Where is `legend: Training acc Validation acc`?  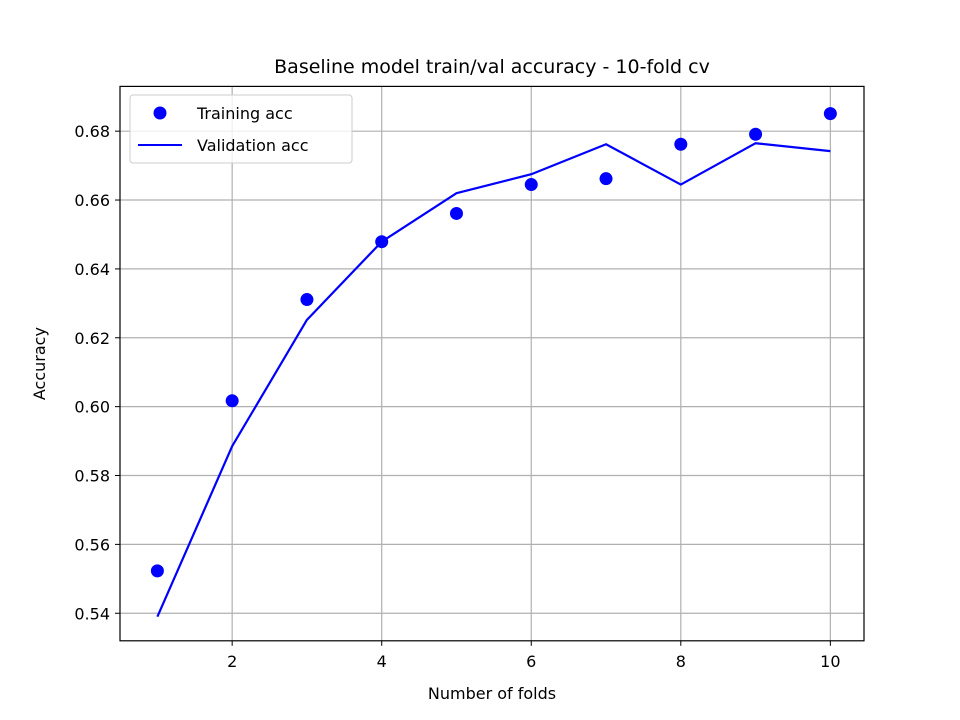
legend: Training acc Validation acc is located at coordinates (241, 129).